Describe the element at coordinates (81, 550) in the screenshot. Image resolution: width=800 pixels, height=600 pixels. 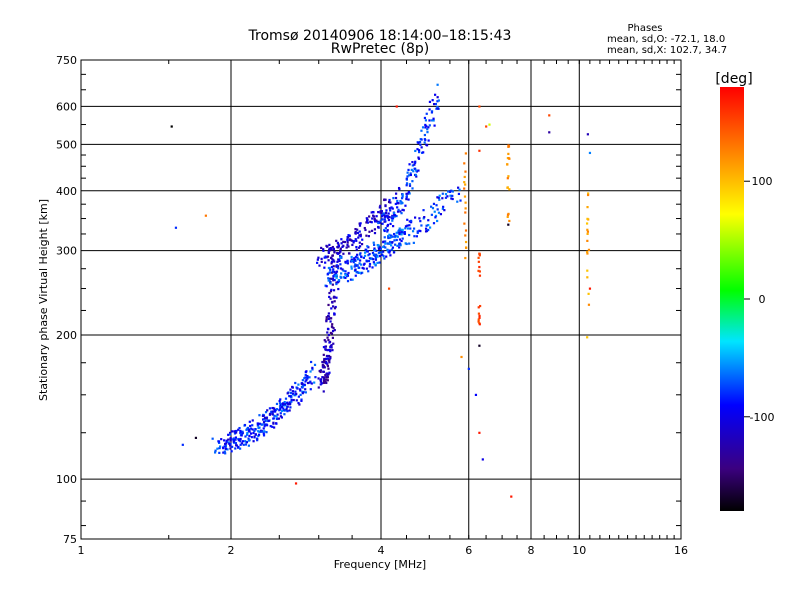
I see `x-tick-label: 1` at that location.